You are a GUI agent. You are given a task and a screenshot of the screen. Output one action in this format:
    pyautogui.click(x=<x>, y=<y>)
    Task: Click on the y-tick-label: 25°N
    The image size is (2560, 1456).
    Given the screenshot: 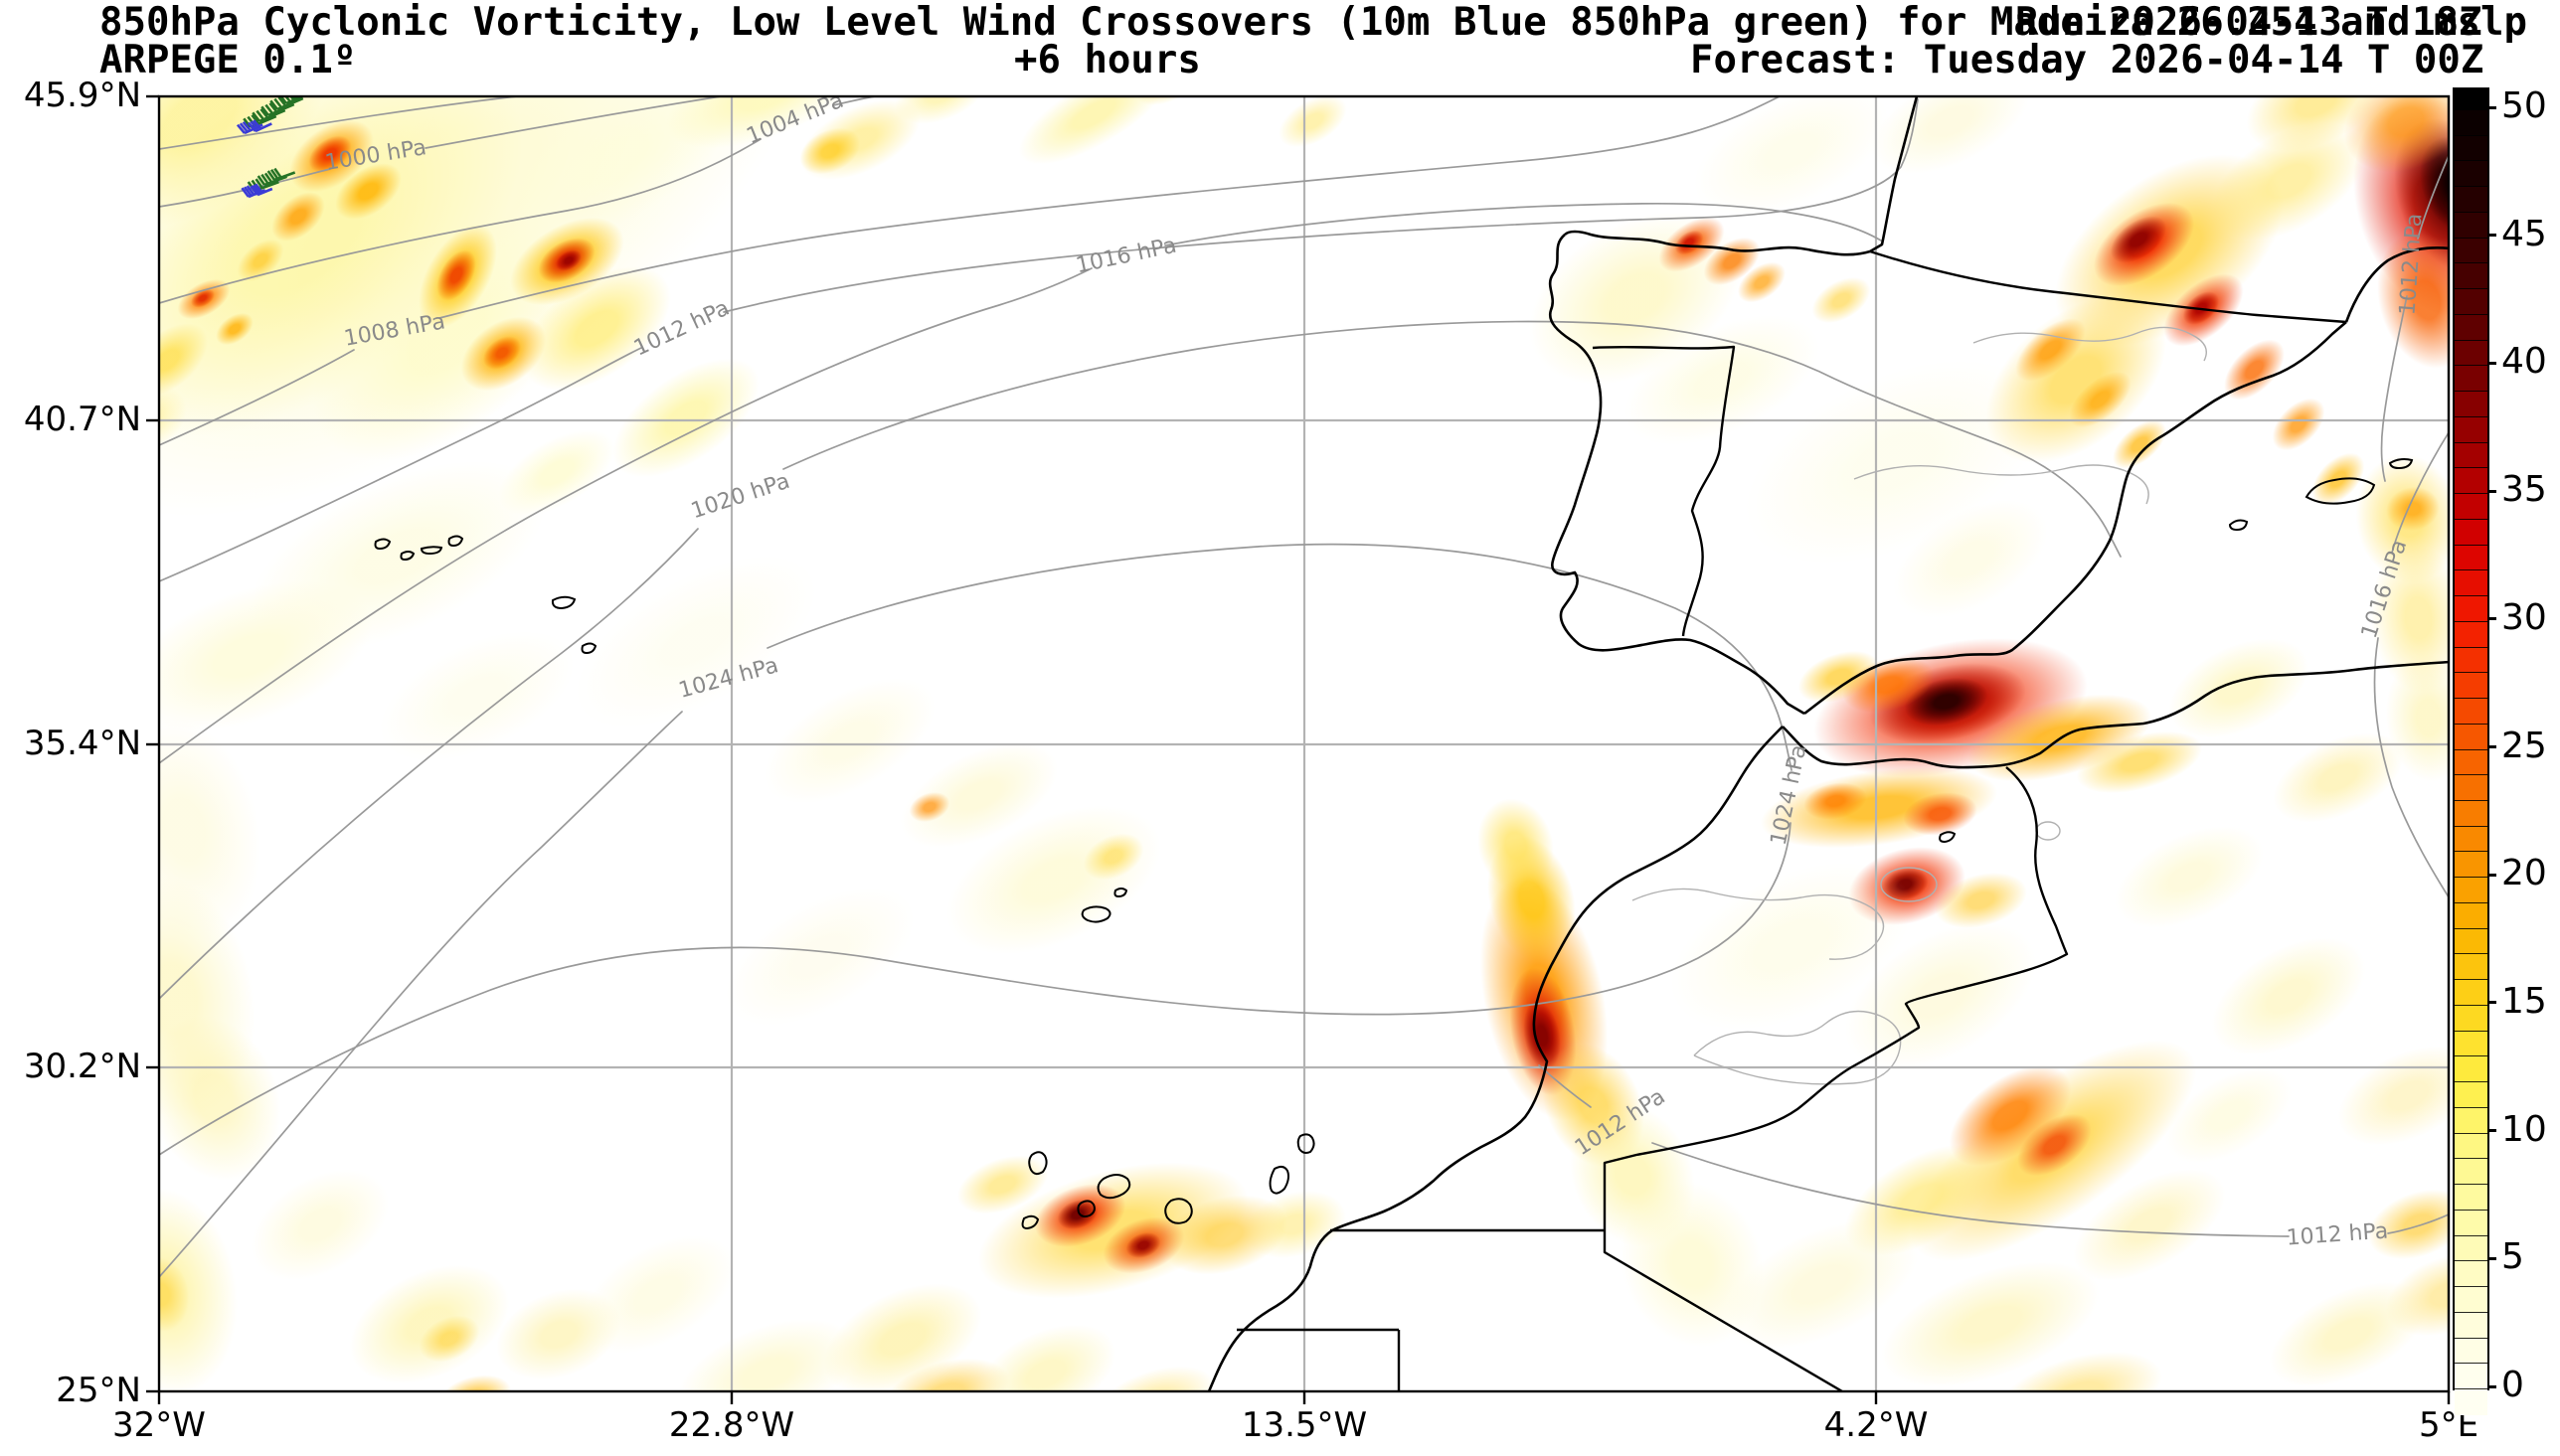 What is the action you would take?
    pyautogui.click(x=98, y=1390)
    